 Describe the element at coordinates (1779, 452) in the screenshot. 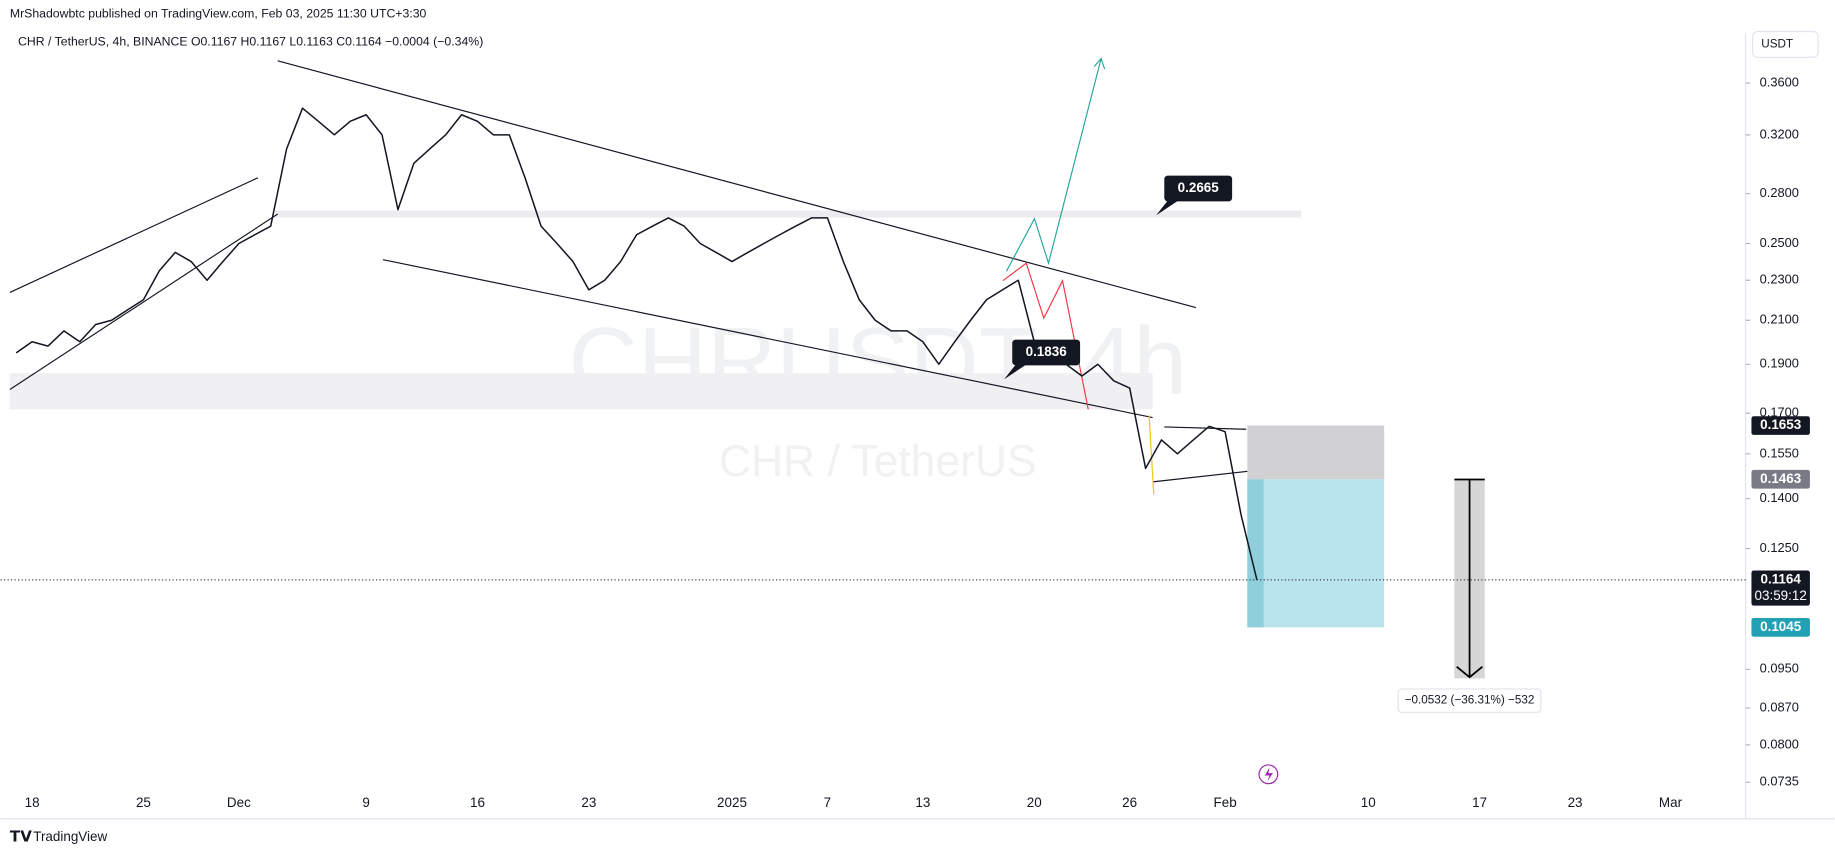

I see `y-tick-label: 0.1550` at that location.